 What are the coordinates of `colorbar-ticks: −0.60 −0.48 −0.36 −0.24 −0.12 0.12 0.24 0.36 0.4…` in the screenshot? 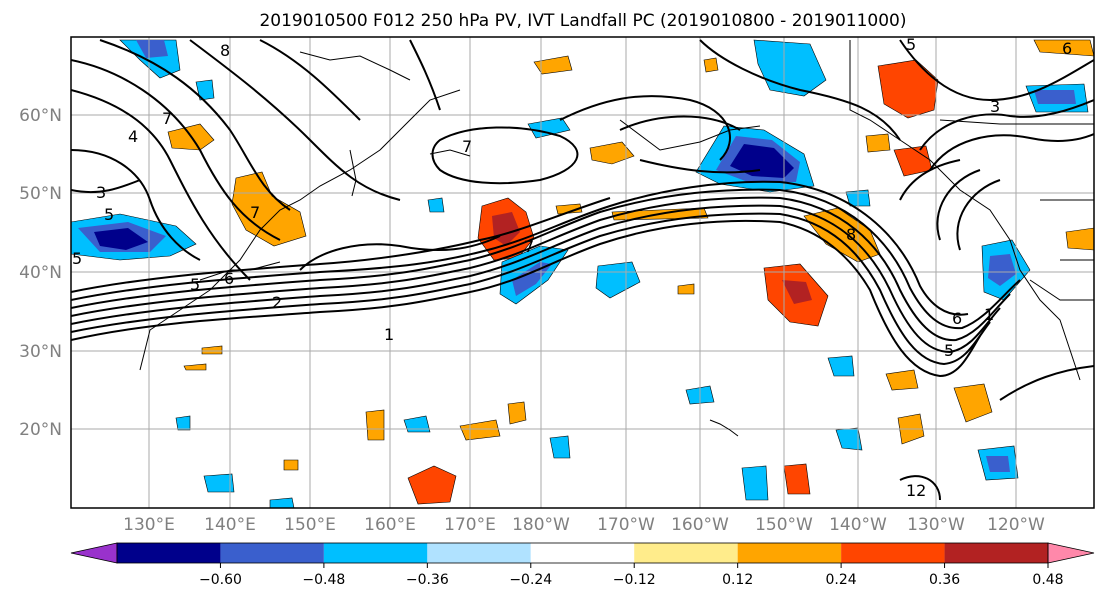 It's located at (631, 575).